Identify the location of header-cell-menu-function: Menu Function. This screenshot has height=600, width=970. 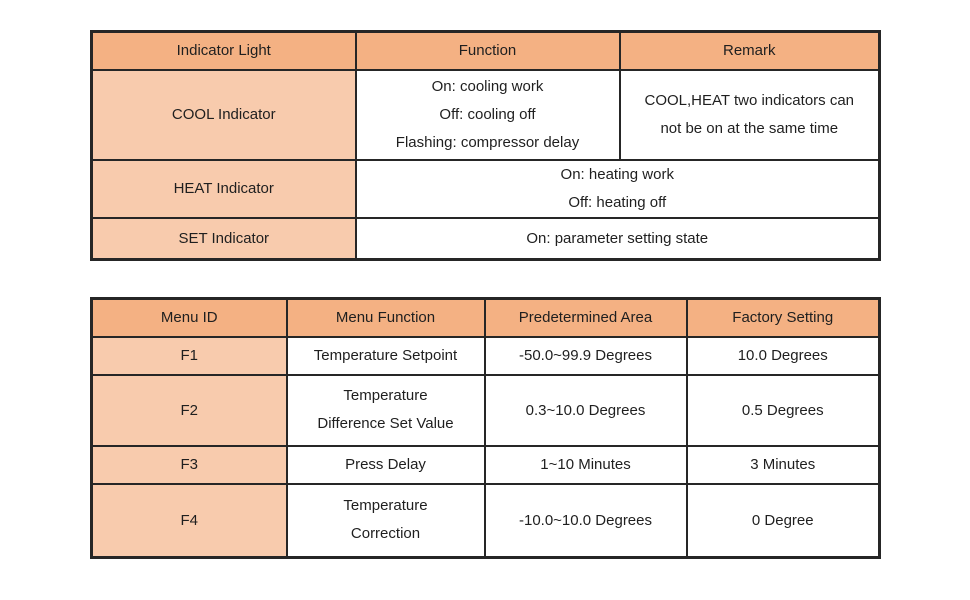
(385, 317).